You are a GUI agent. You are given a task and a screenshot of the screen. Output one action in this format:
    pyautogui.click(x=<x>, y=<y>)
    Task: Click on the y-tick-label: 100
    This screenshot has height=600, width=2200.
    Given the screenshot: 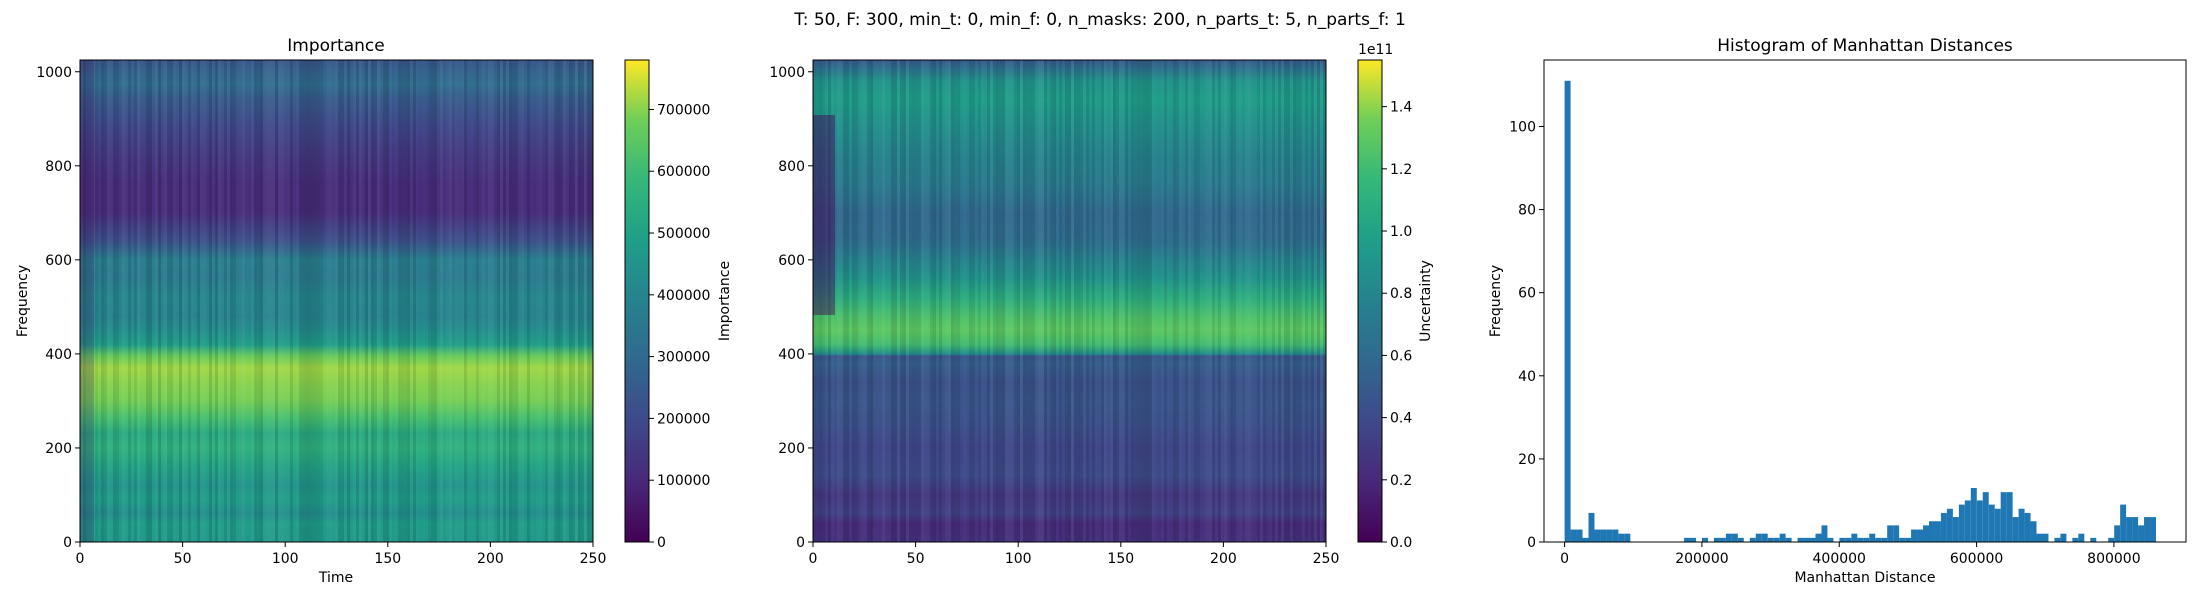 What is the action you would take?
    pyautogui.click(x=1522, y=127)
    